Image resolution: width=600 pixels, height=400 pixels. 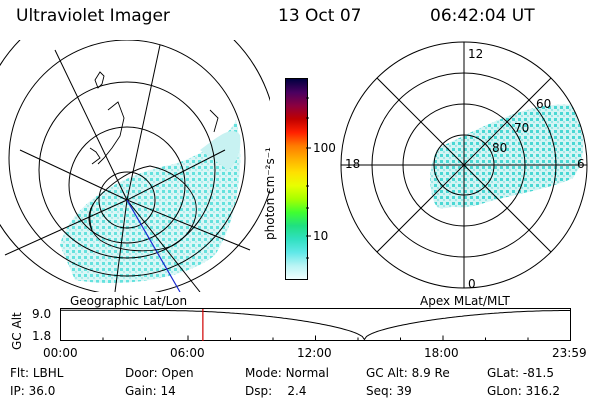 What do you see at coordinates (297, 391) in the screenshot?
I see `status-dsp-value: 2.4` at bounding box center [297, 391].